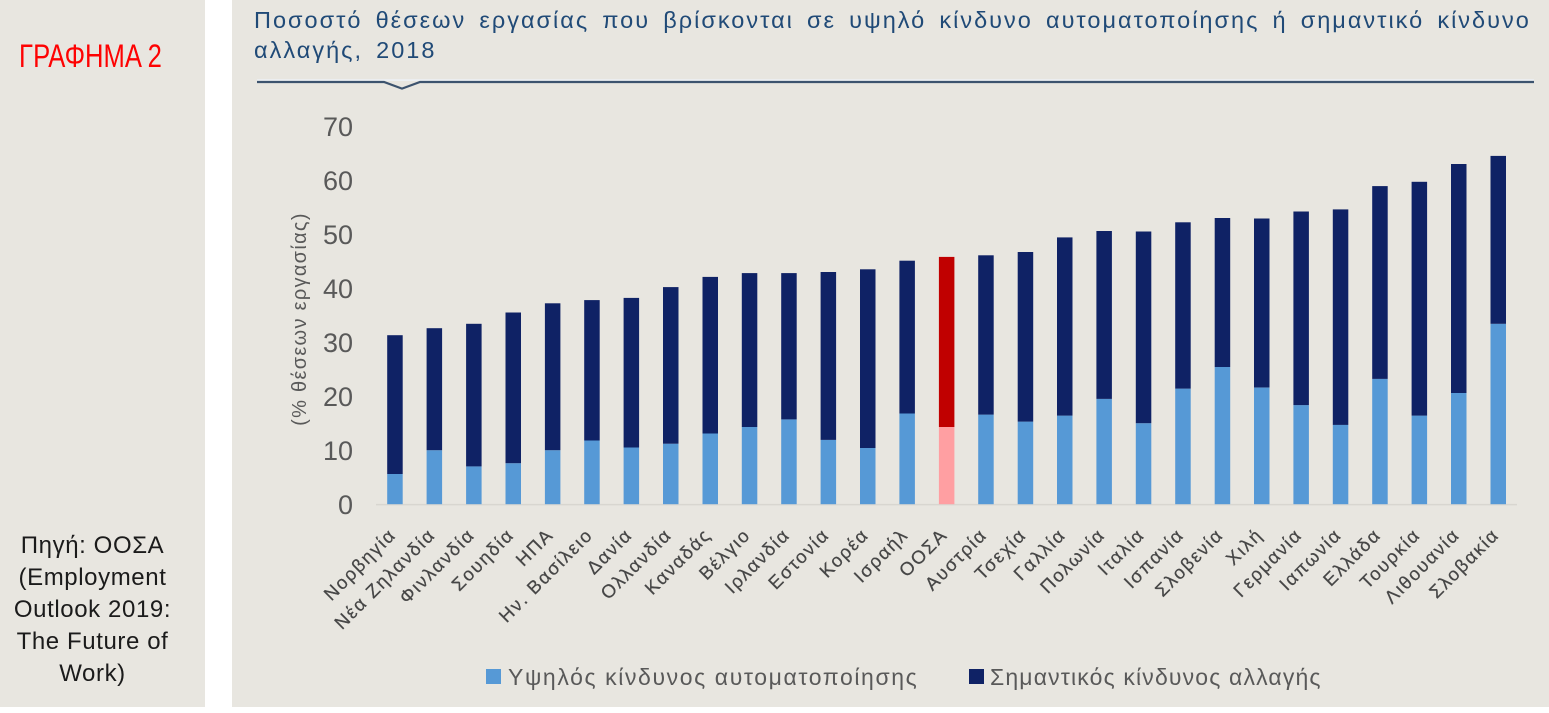 The height and width of the screenshot is (713, 1549). What do you see at coordinates (345, 505) in the screenshot?
I see `svg-text: 0` at bounding box center [345, 505].